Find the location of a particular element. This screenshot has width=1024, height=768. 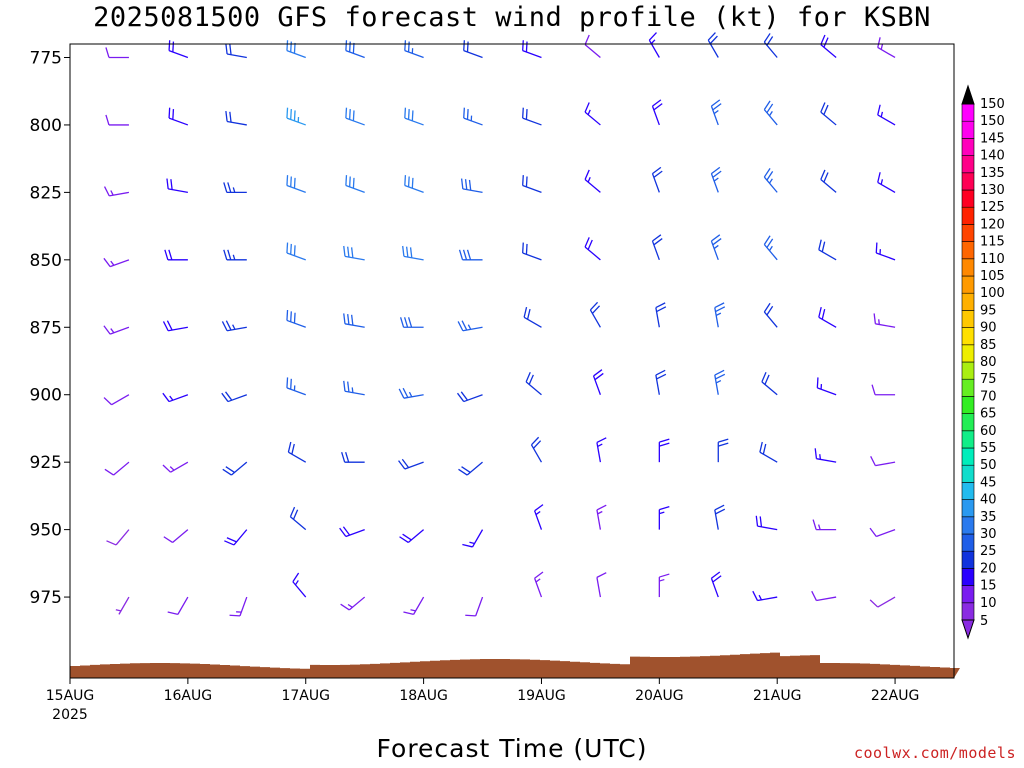

colorbar-tick-label: 100 is located at coordinates (992, 293).